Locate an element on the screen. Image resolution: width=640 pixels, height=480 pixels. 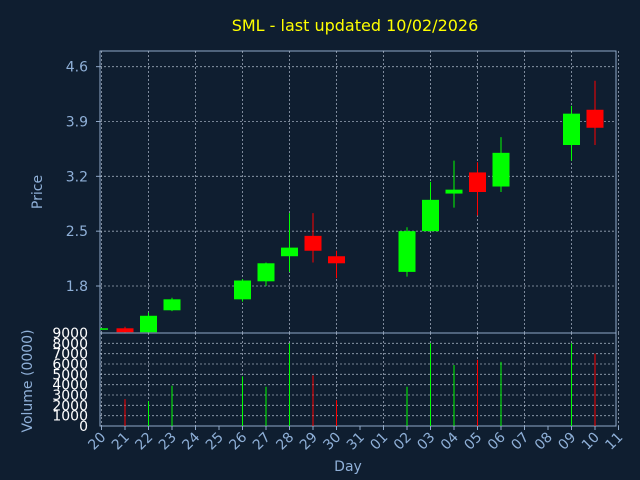
x-tick-label: 11 is located at coordinates (614, 442).